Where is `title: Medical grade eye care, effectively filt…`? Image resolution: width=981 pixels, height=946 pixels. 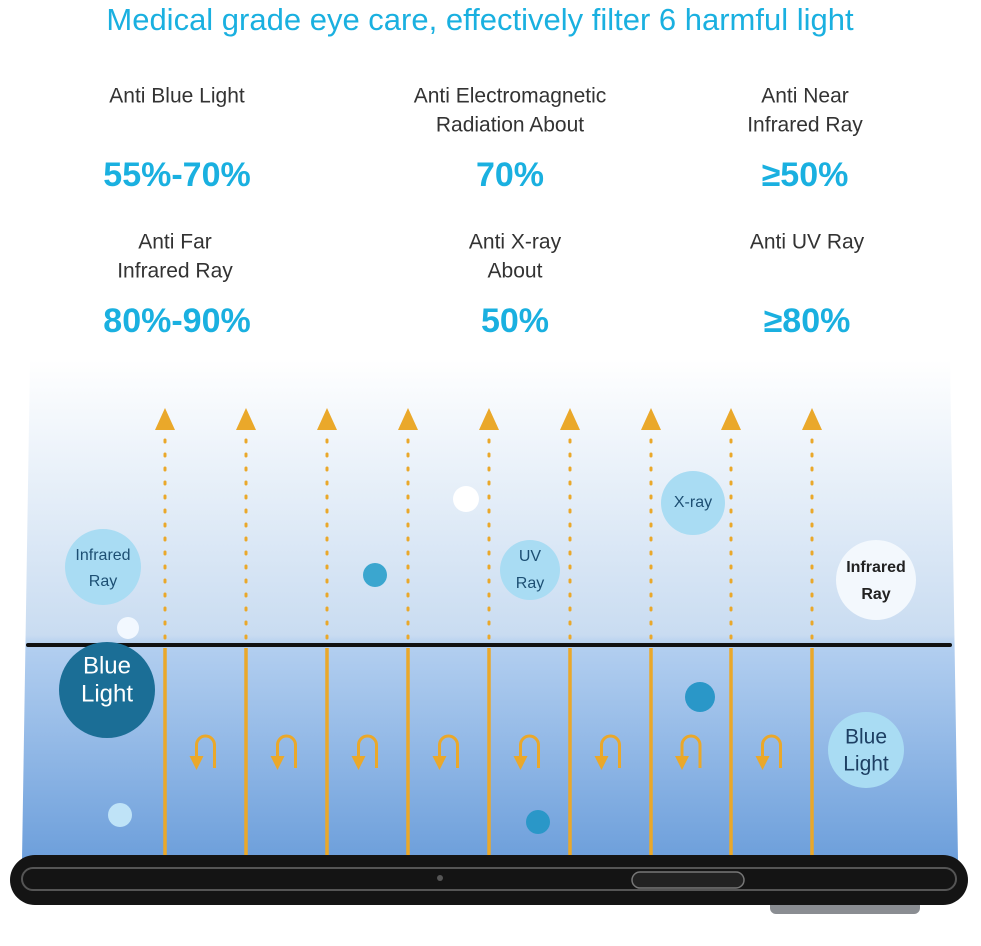
title: Medical grade eye care, effectively filt… is located at coordinates (480, 19).